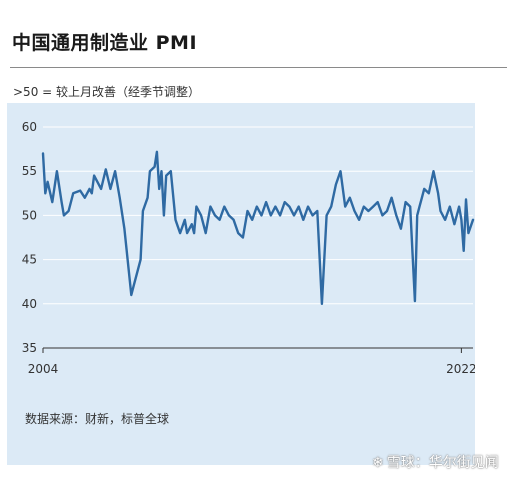  What do you see at coordinates (258, 67) in the screenshot?
I see `title-divider` at bounding box center [258, 67].